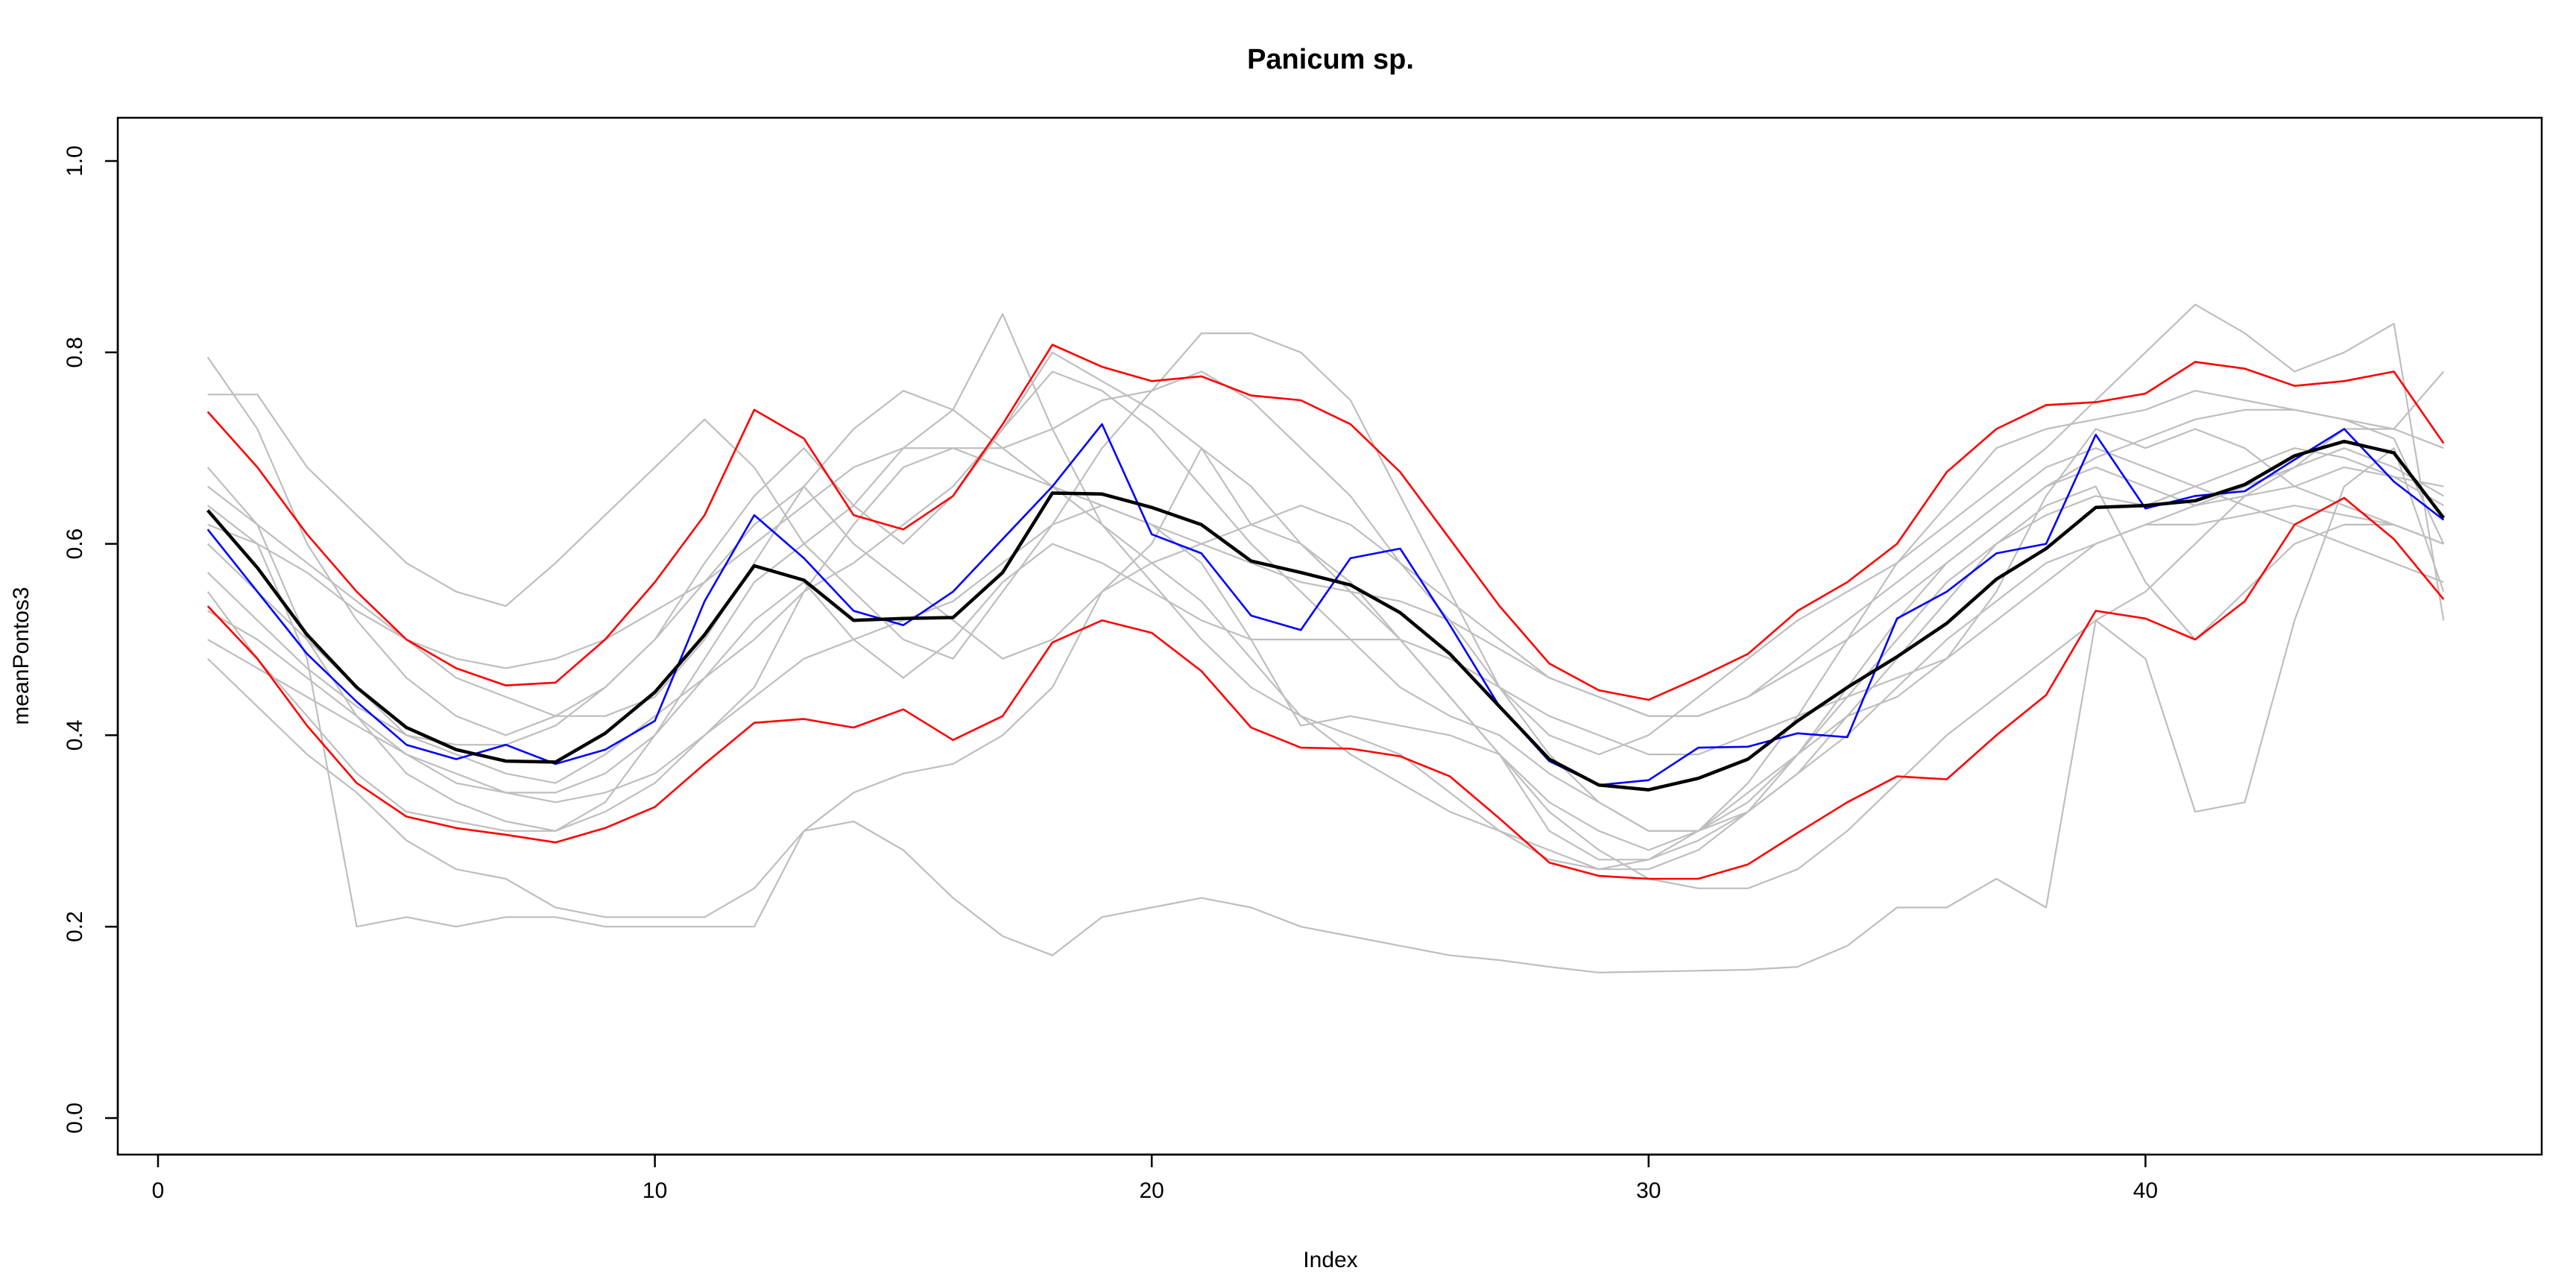 This screenshot has width=2576, height=1288. I want to click on y-tick-label: 1.0, so click(75, 161).